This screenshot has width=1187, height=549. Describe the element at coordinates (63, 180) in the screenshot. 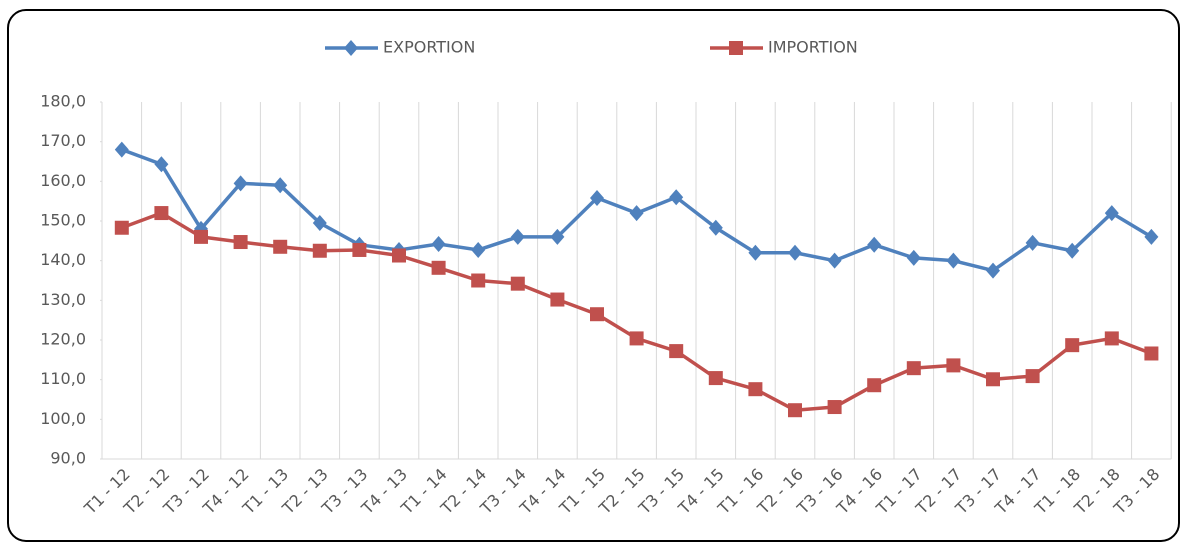

I see `y-tick-label: 160,0` at that location.